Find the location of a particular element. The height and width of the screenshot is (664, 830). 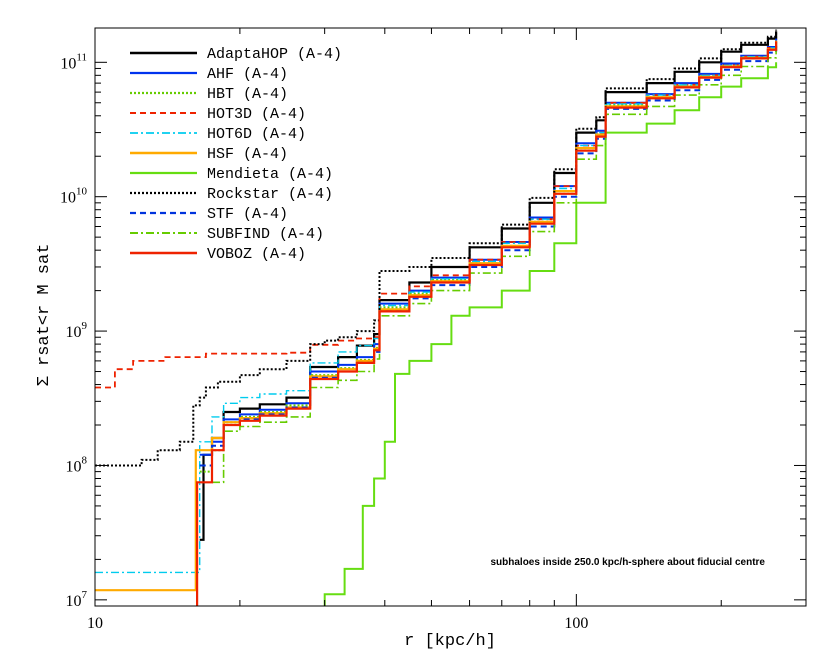

x-tick-label: 100 is located at coordinates (576, 623).